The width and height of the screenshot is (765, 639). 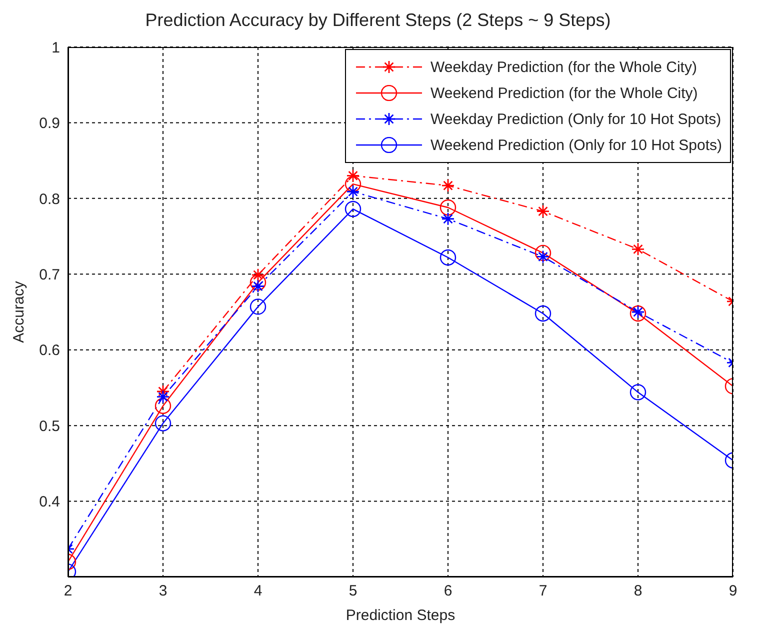 What do you see at coordinates (49, 426) in the screenshot?
I see `y-tick-label: 0.5` at bounding box center [49, 426].